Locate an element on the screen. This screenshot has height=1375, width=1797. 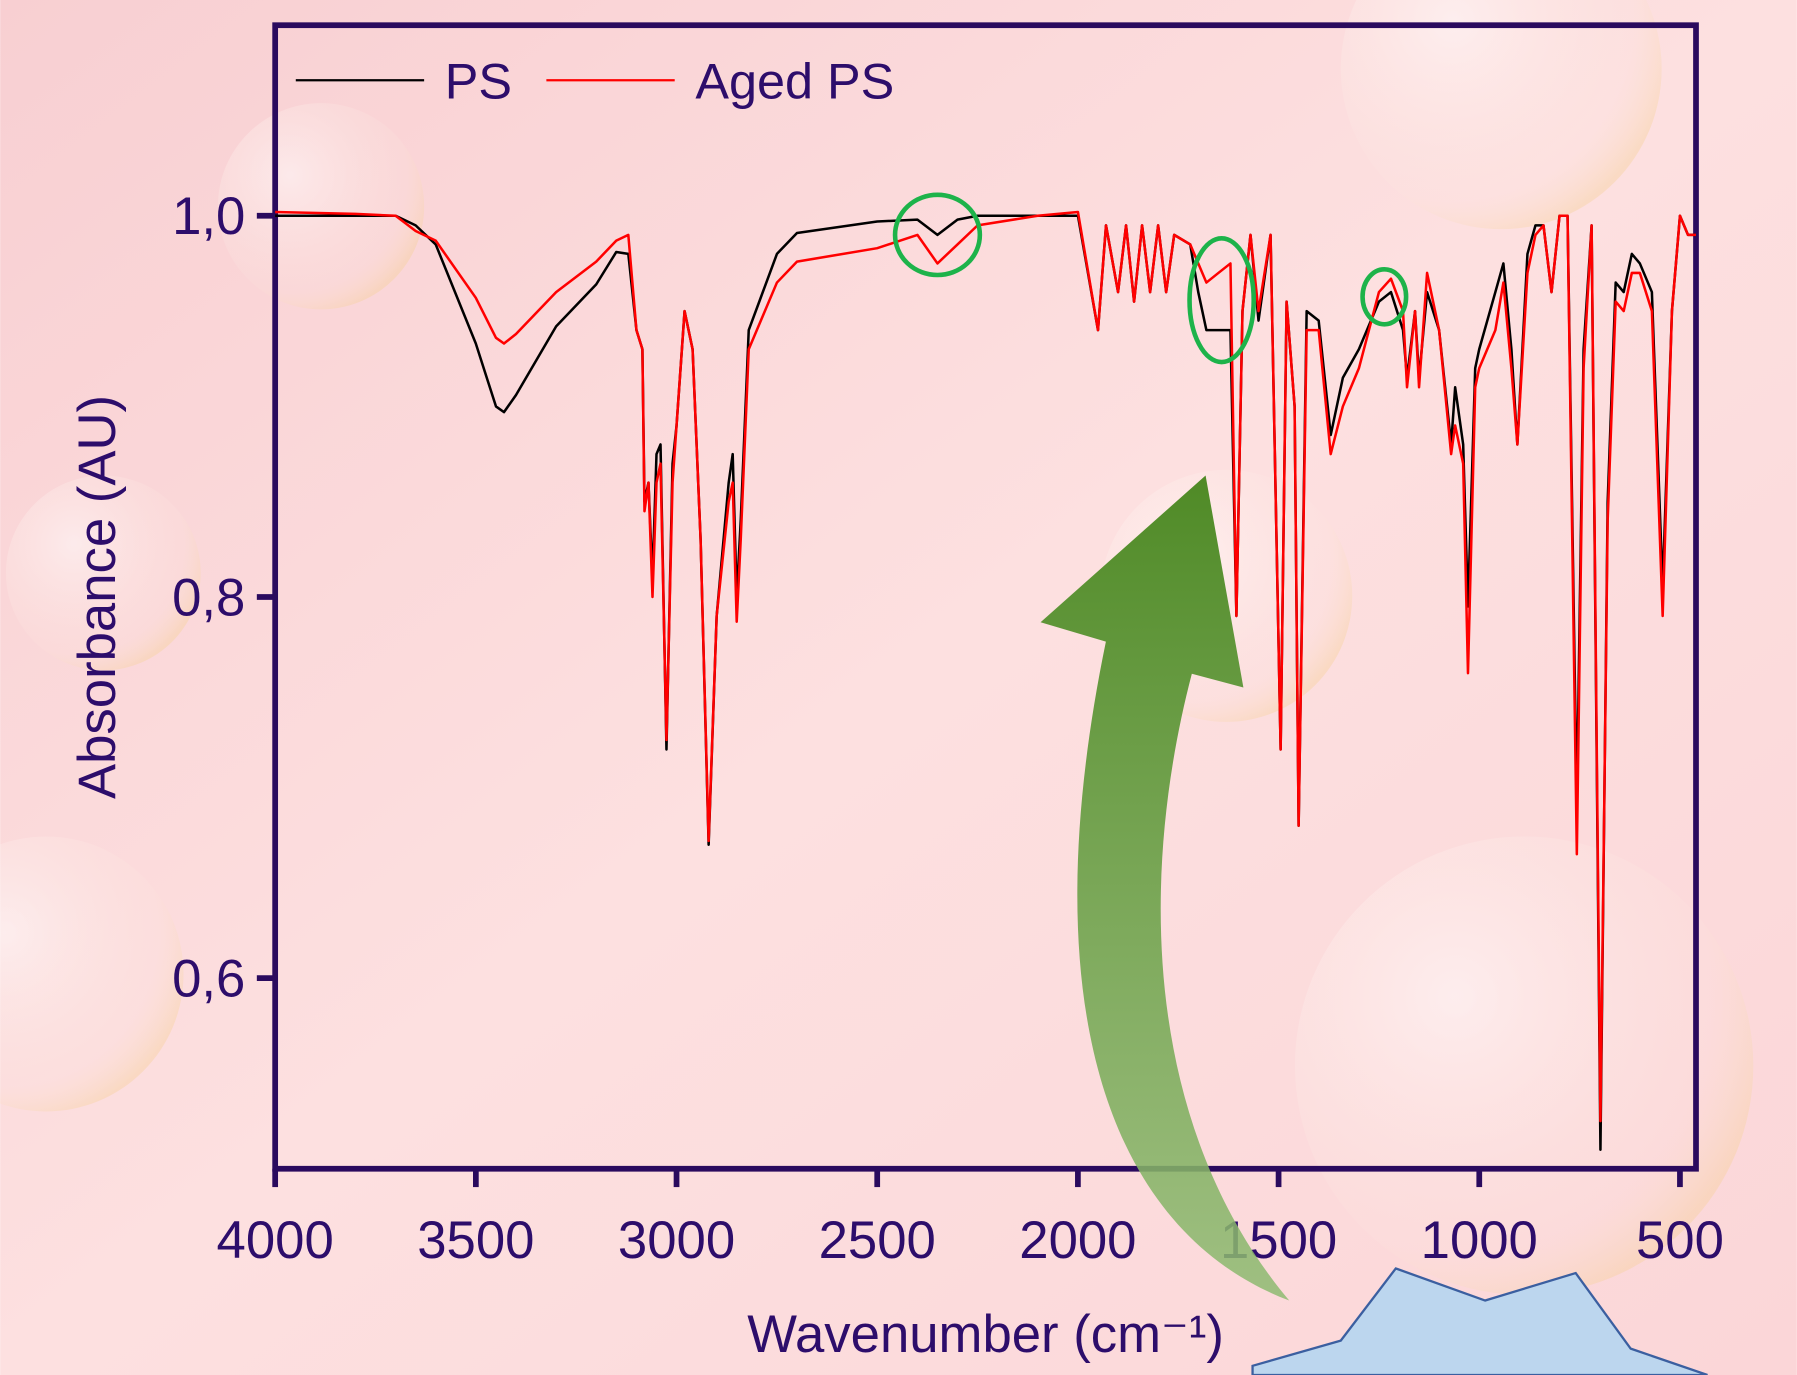
x-tick-label: 500 is located at coordinates (1680, 1240).